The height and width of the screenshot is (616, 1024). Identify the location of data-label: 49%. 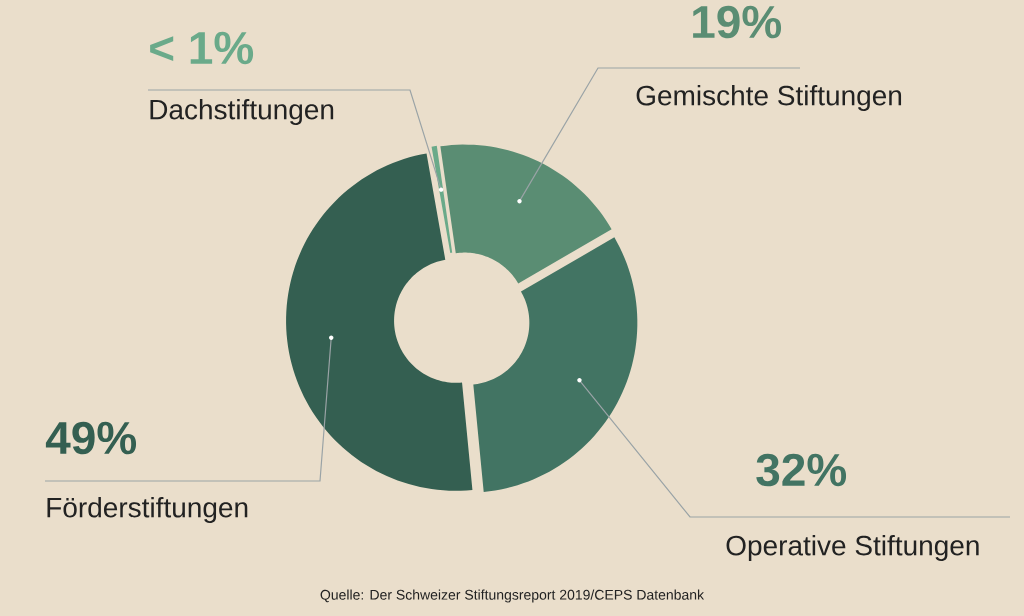
(91, 438).